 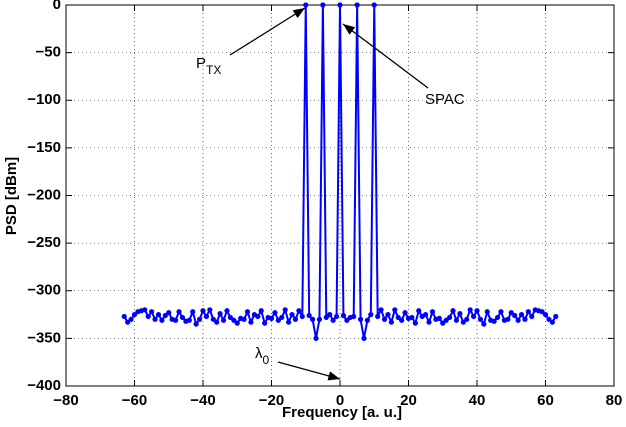 What do you see at coordinates (201, 63) in the screenshot?
I see `annotation-text: P` at bounding box center [201, 63].